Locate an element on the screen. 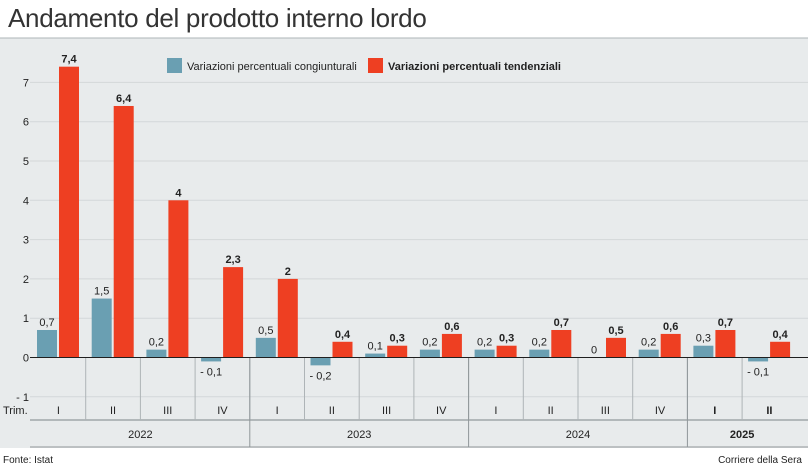 Image resolution: width=808 pixels, height=470 pixels. y-tick-label: 5 is located at coordinates (26, 162).